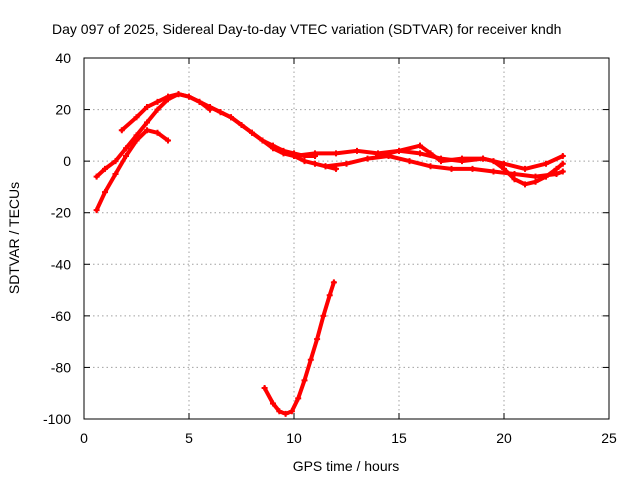 The height and width of the screenshot is (480, 640). I want to click on y-tick-label: -100, so click(57, 419).